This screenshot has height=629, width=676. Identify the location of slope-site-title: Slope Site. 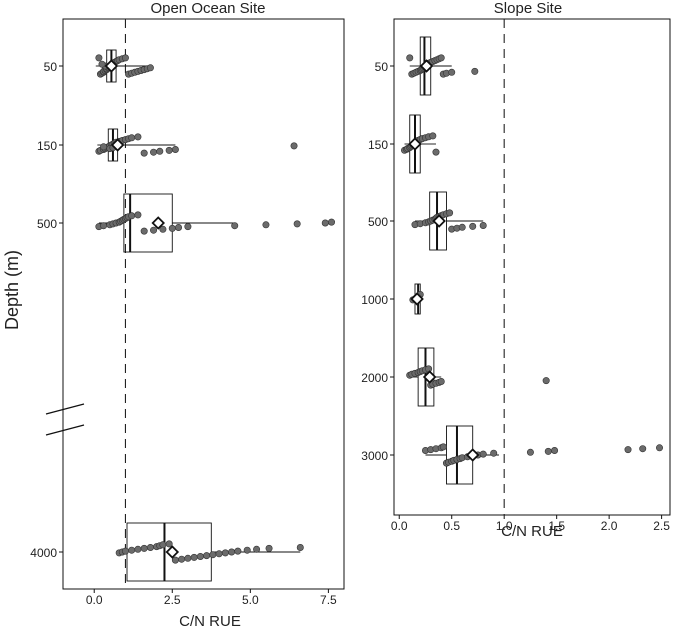
(528, 8).